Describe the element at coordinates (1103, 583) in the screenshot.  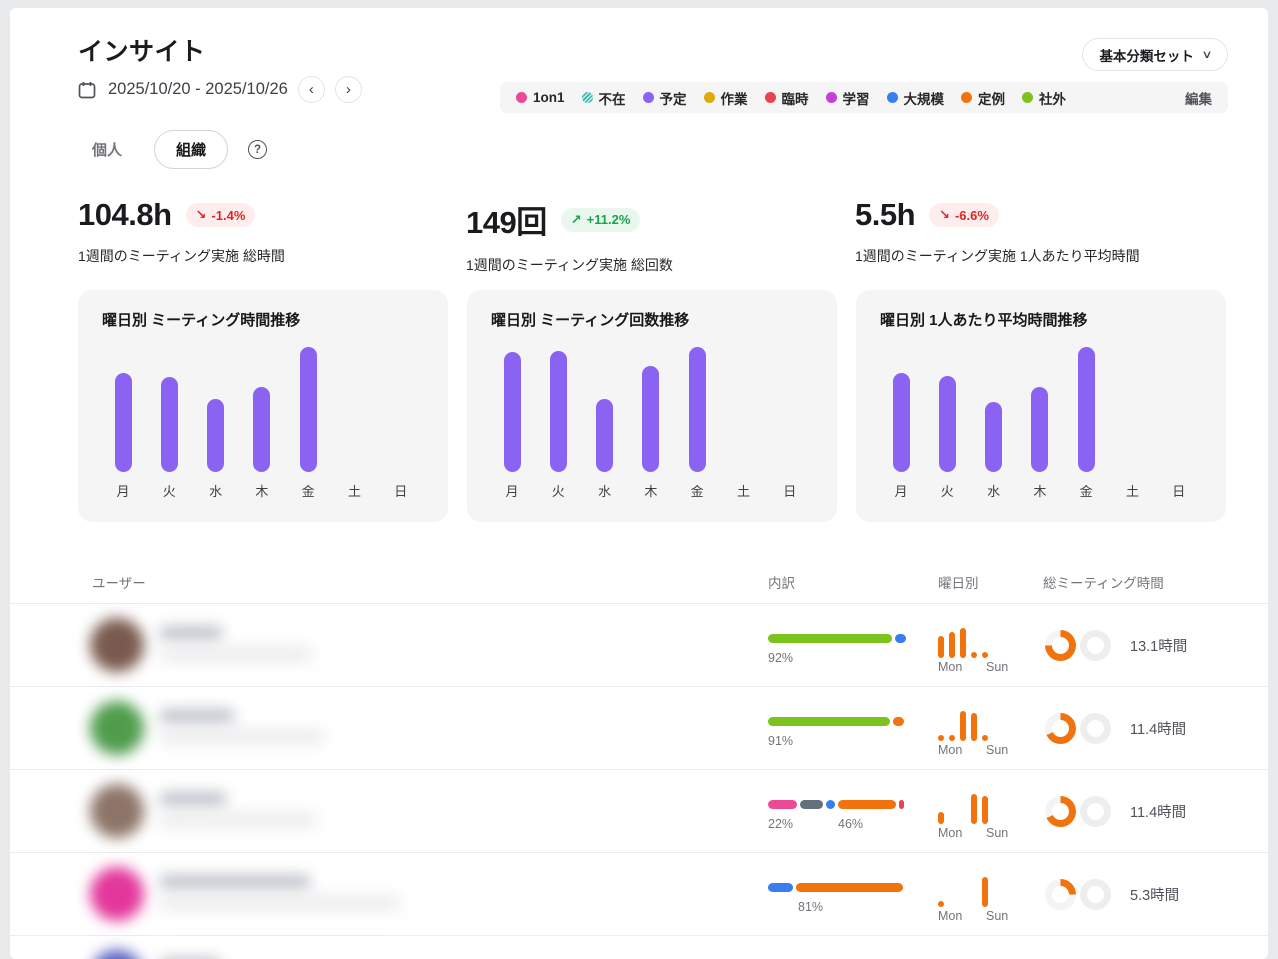
I see `column-header-total: 総ミーティング時間` at that location.